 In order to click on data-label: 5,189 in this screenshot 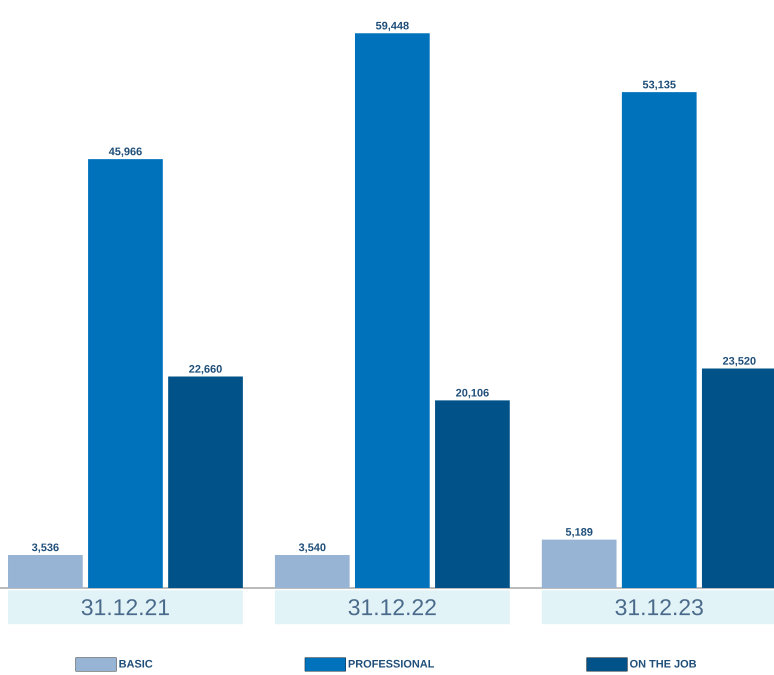, I will do `click(579, 533)`.